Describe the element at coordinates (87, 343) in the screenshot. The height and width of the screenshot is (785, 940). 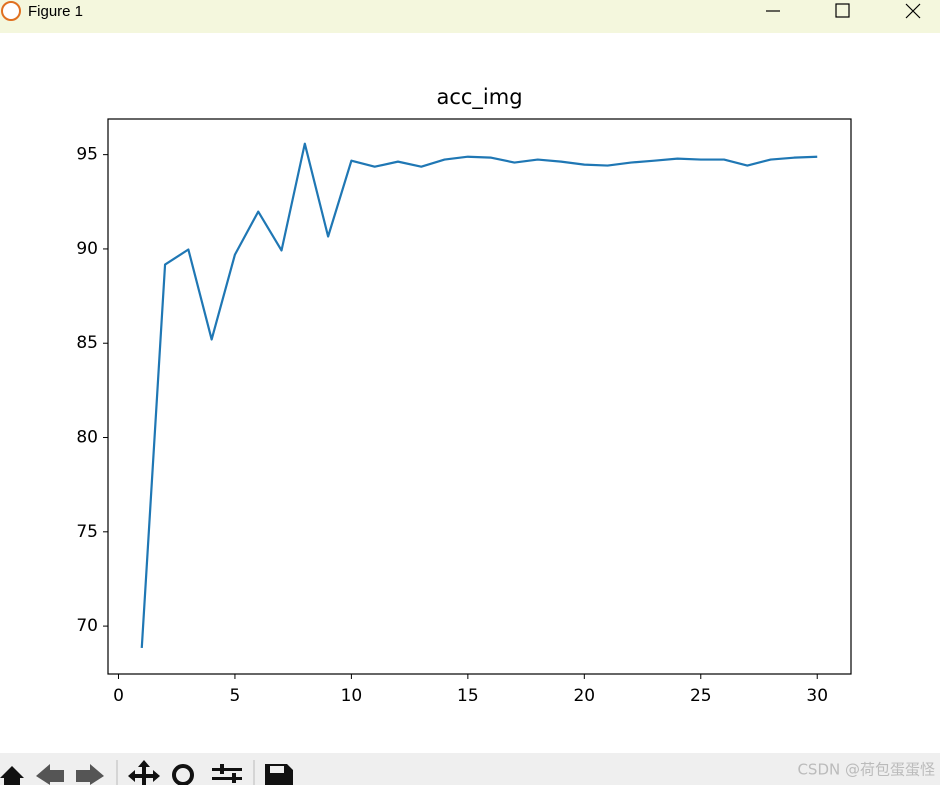
I see `y-tick-label: 85` at that location.